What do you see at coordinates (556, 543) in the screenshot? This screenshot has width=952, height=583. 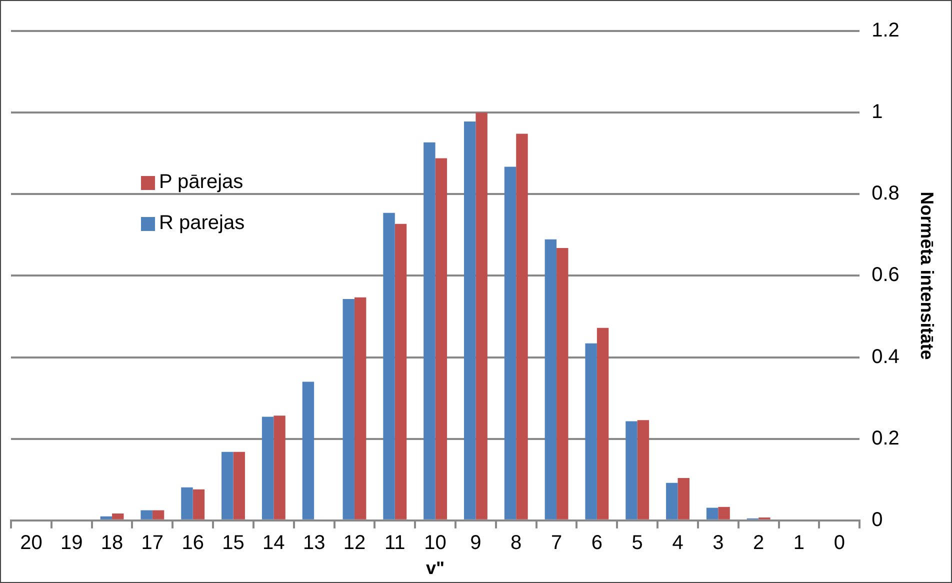 I see `x-tick-label: 7` at bounding box center [556, 543].